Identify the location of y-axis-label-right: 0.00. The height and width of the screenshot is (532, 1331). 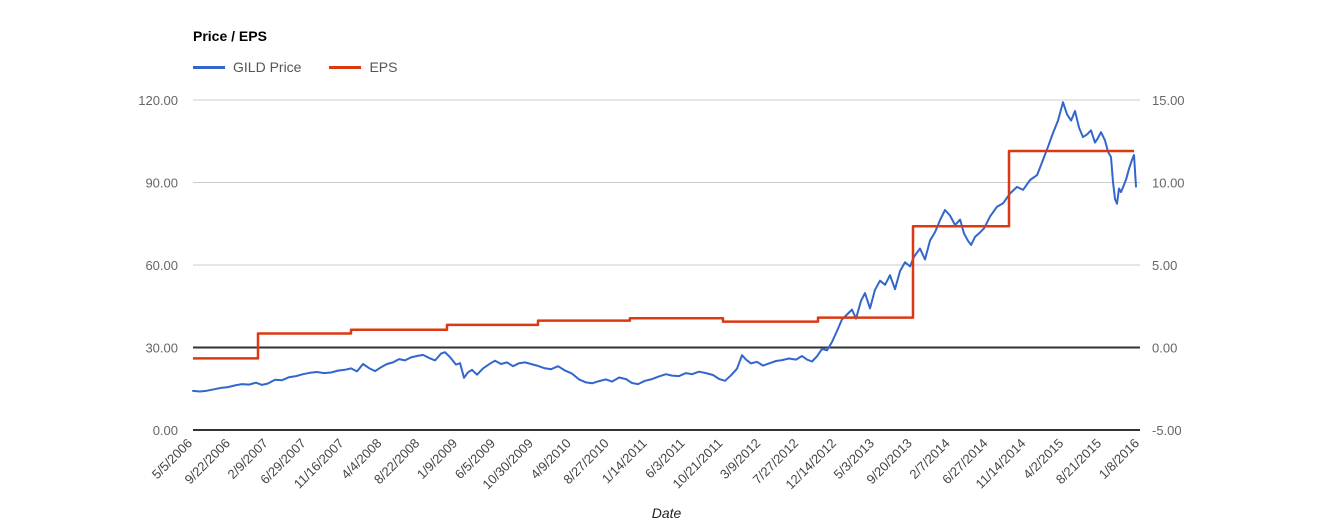
(1164, 348).